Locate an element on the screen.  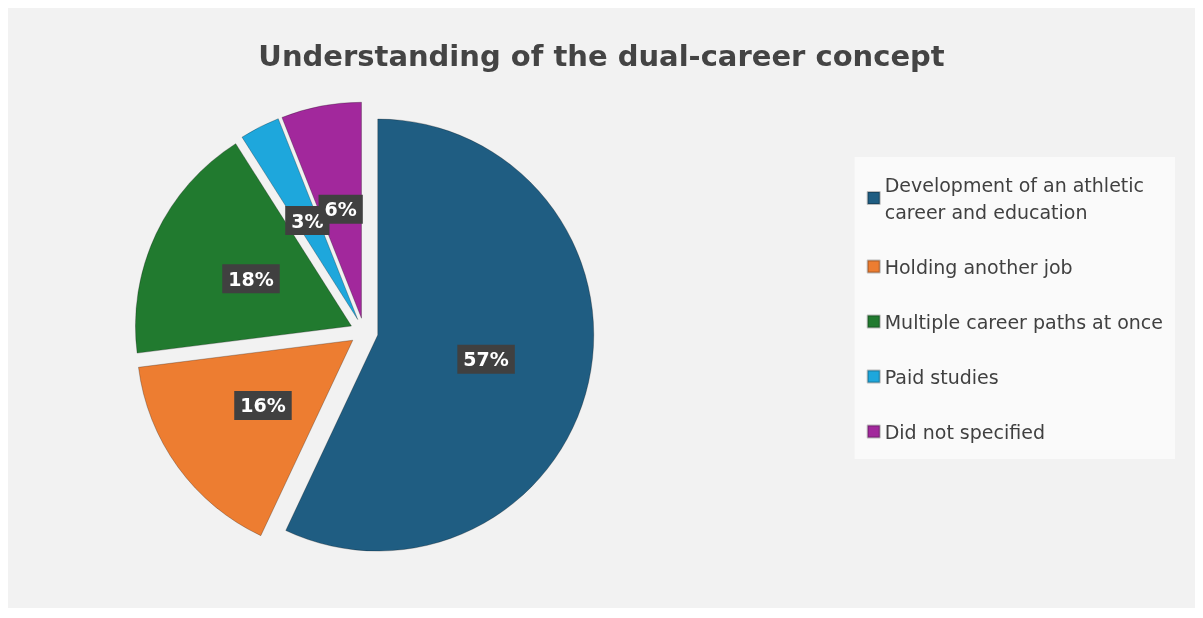
data-label: 18% is located at coordinates (251, 278).